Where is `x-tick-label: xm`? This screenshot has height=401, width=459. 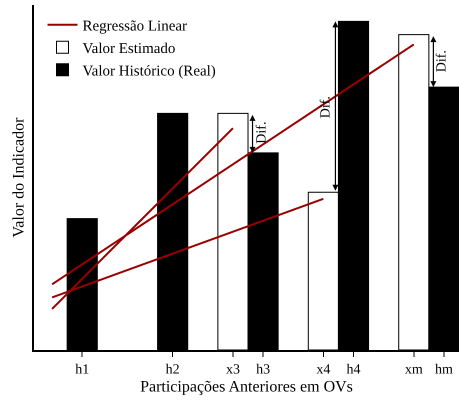 x-tick-label: xm is located at coordinates (413, 370).